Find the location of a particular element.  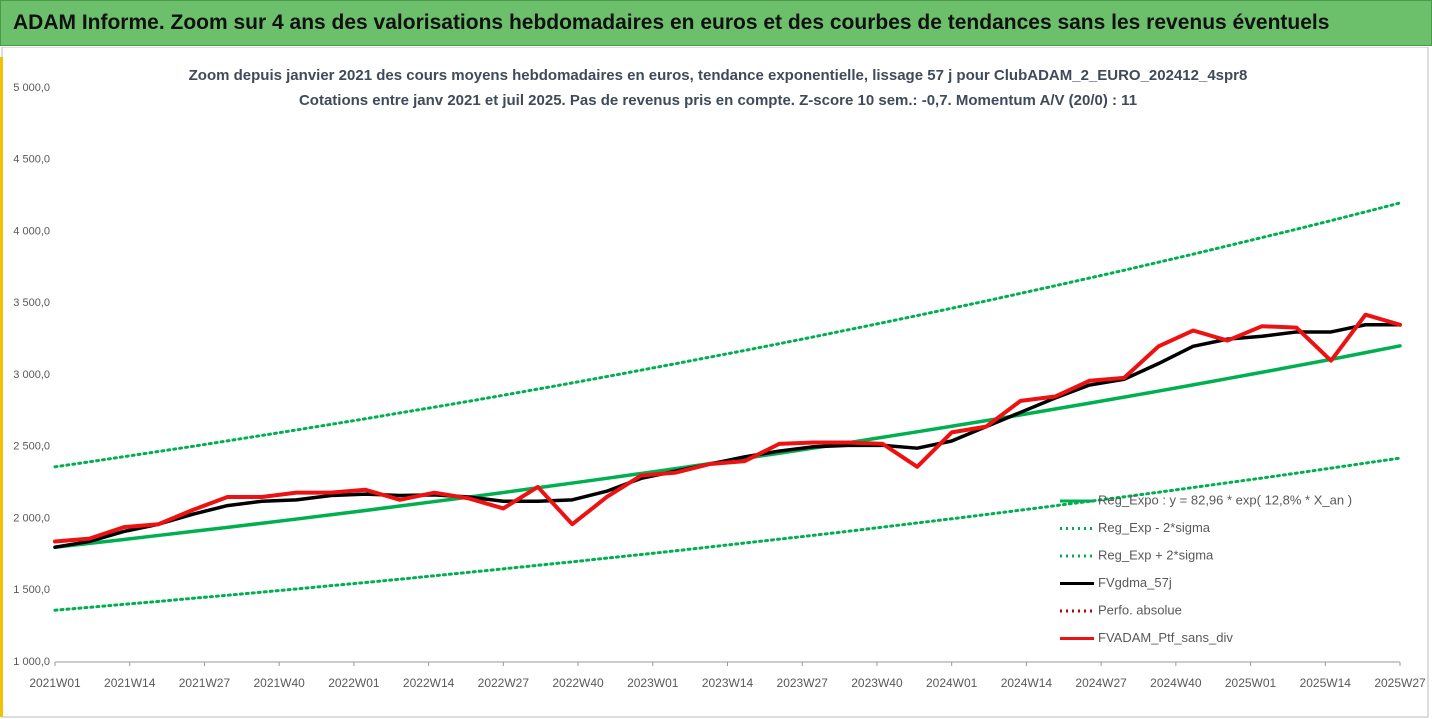

y-tick-label: 4 500,0 is located at coordinates (31, 160).